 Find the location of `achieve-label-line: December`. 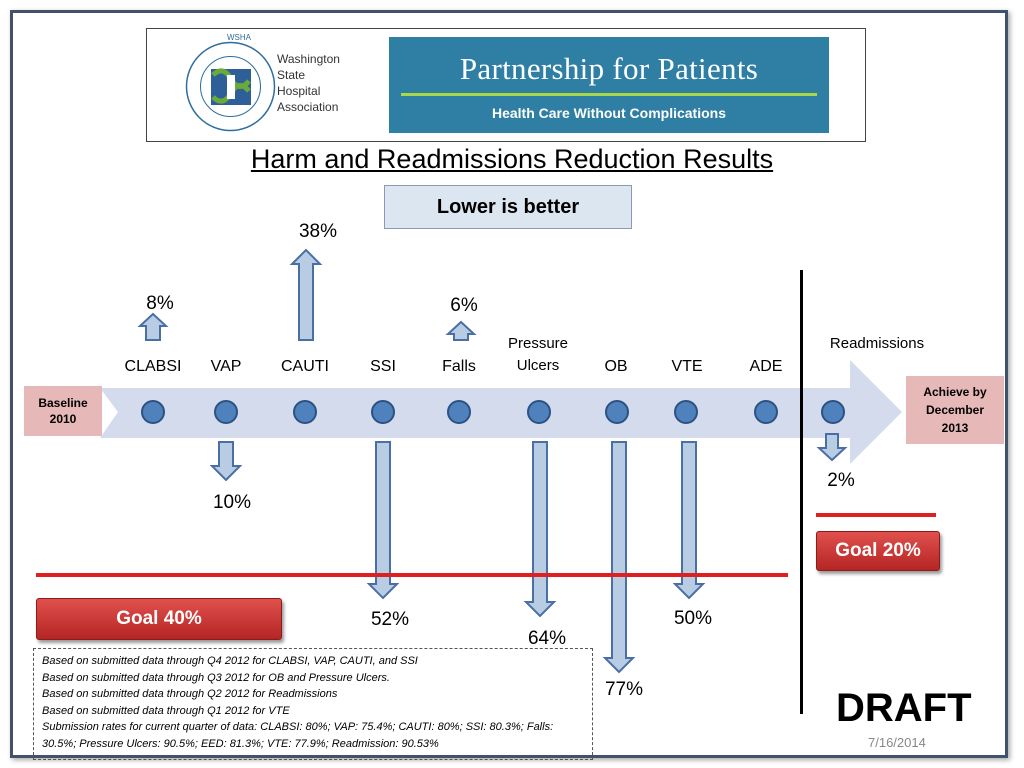

achieve-label-line: December is located at coordinates (955, 410).